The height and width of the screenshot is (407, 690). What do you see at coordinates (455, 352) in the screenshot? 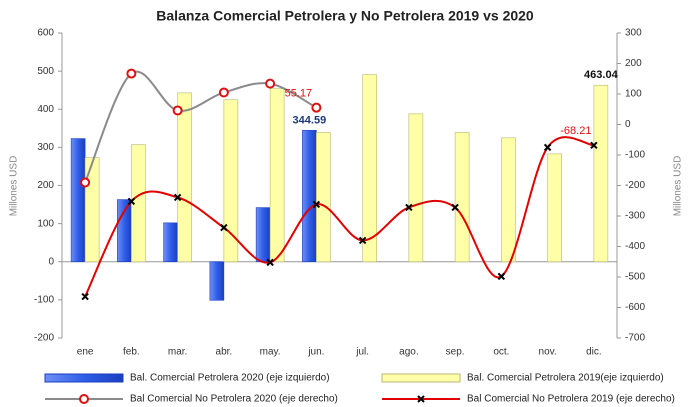
I see `x-tick-label: sep.` at bounding box center [455, 352].